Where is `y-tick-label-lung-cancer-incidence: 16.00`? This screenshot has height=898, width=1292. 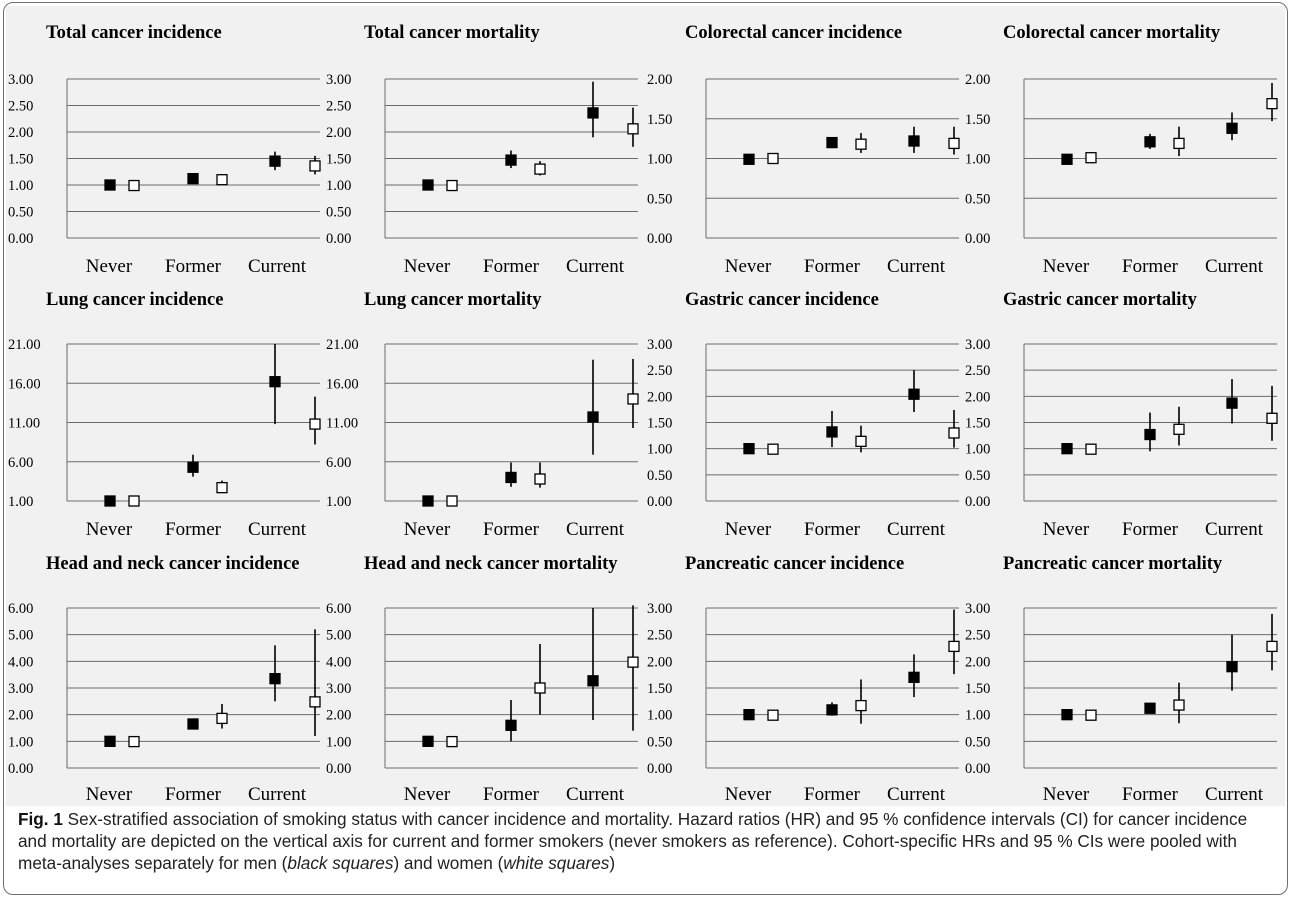 y-tick-label-lung-cancer-incidence: 16.00 is located at coordinates (24, 384).